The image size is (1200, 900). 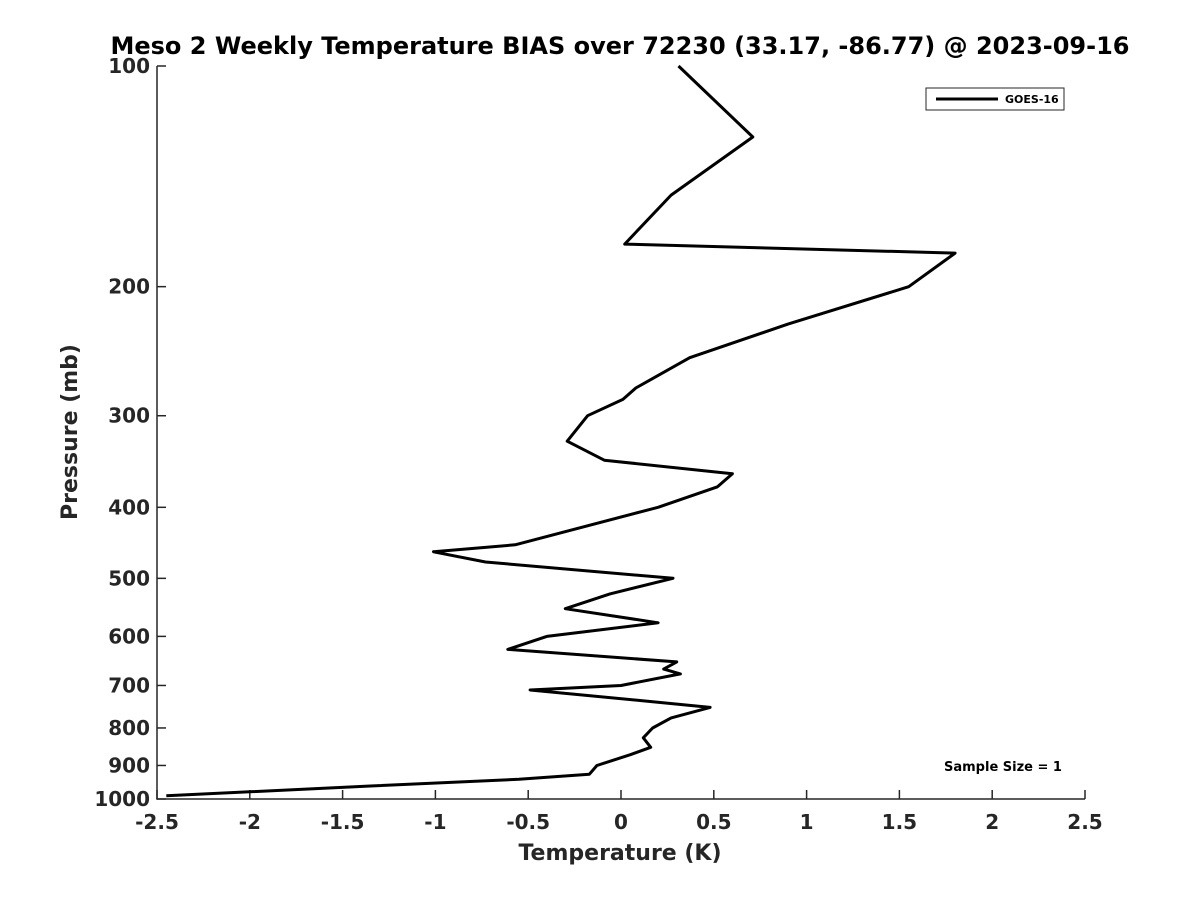 What do you see at coordinates (899, 822) in the screenshot?
I see `x-tick-label: 1.5` at bounding box center [899, 822].